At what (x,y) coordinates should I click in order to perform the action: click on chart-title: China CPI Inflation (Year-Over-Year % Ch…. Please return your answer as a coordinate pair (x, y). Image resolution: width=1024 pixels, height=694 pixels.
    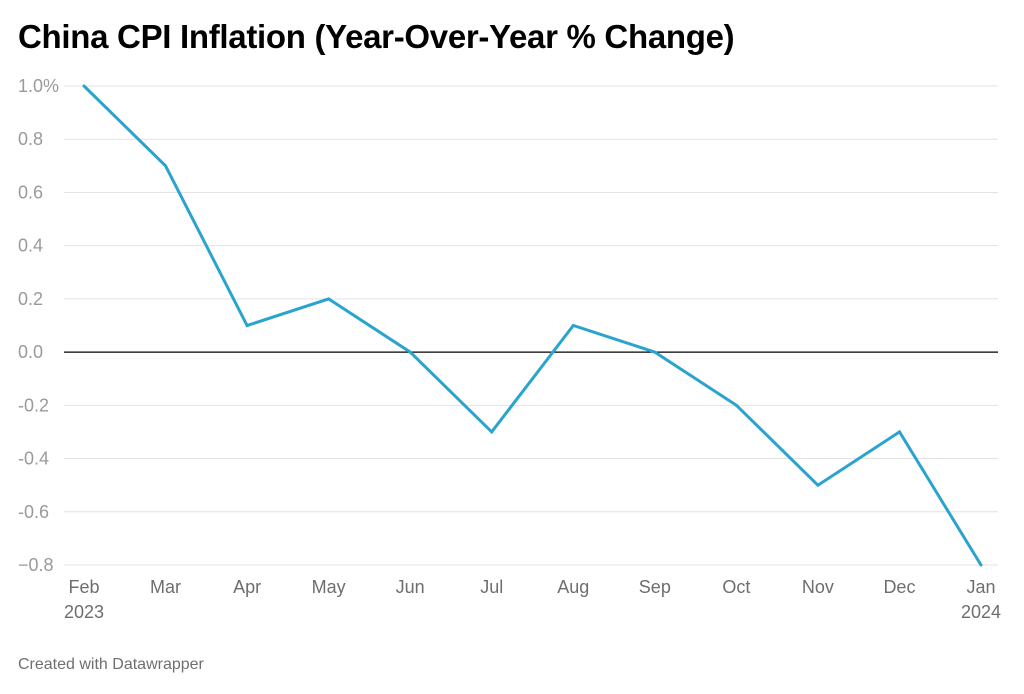
    Looking at the image, I should click on (376, 36).